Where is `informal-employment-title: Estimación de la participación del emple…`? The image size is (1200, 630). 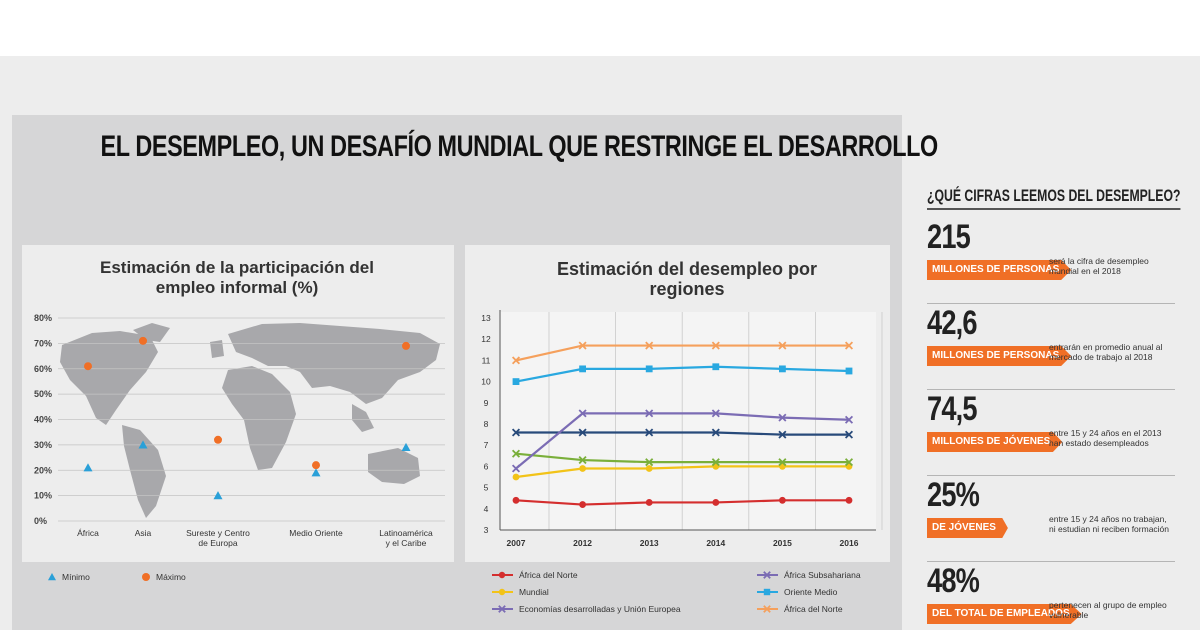 informal-employment-title: Estimación de la participación del emple… is located at coordinates (237, 277).